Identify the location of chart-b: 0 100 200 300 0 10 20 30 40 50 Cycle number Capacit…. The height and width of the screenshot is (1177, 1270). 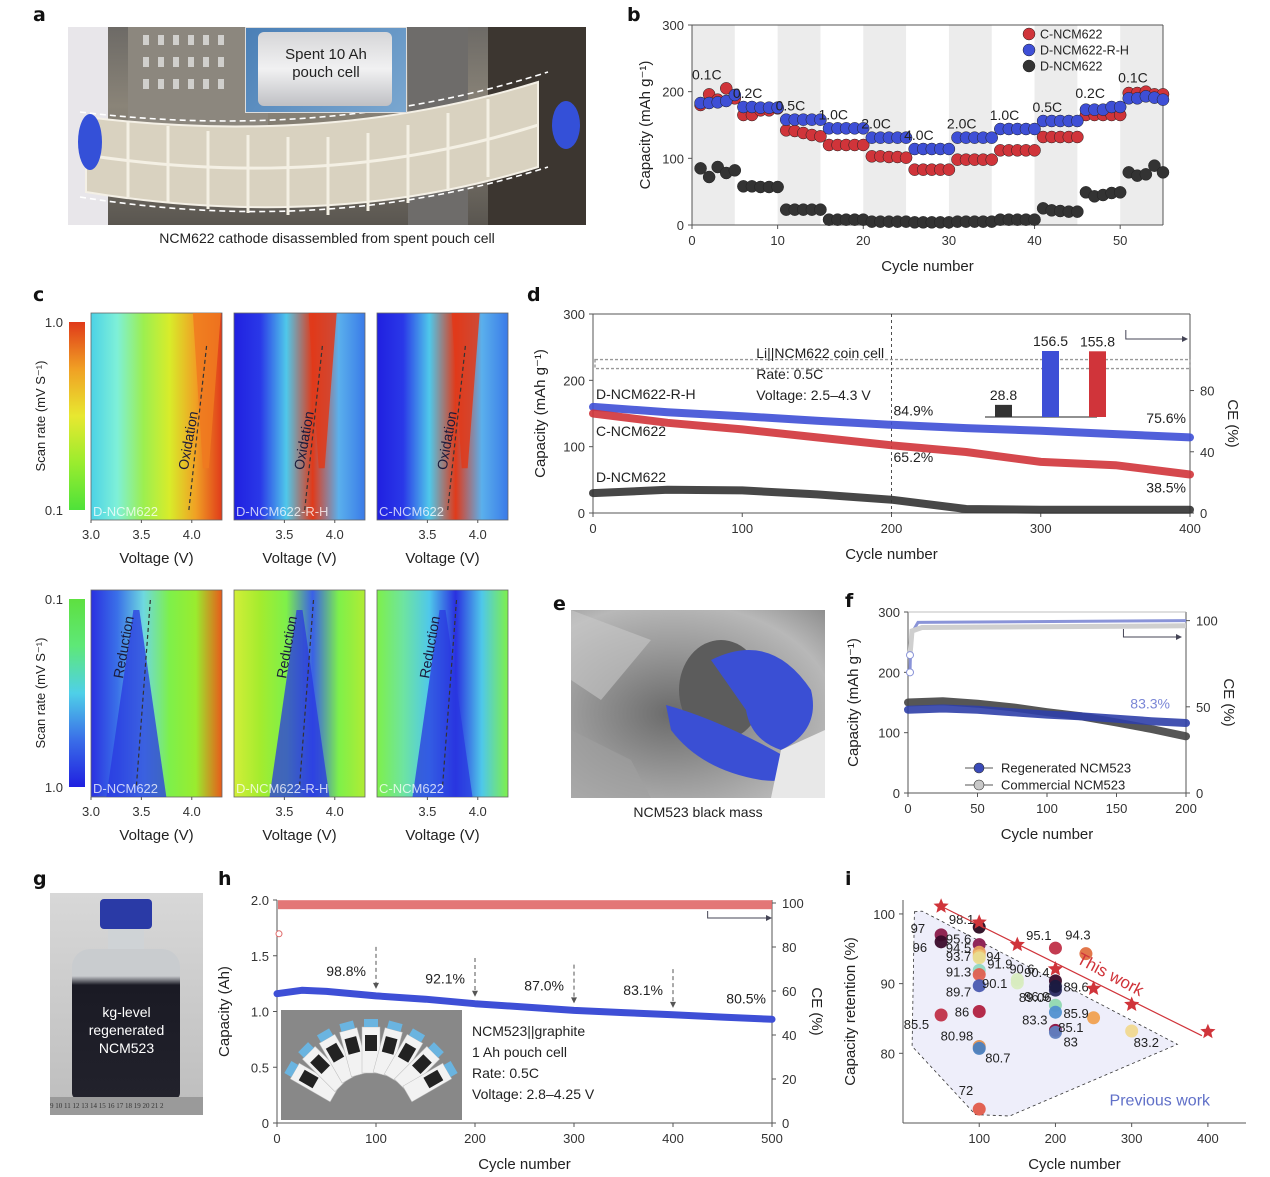
(903, 146).